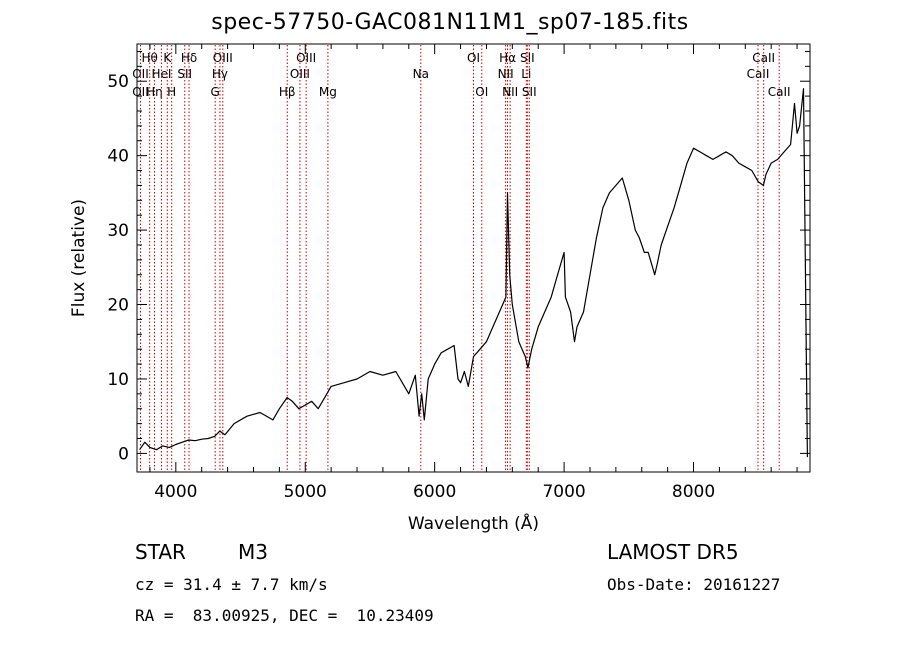  I want to click on line-marker-label: Li, so click(526, 74).